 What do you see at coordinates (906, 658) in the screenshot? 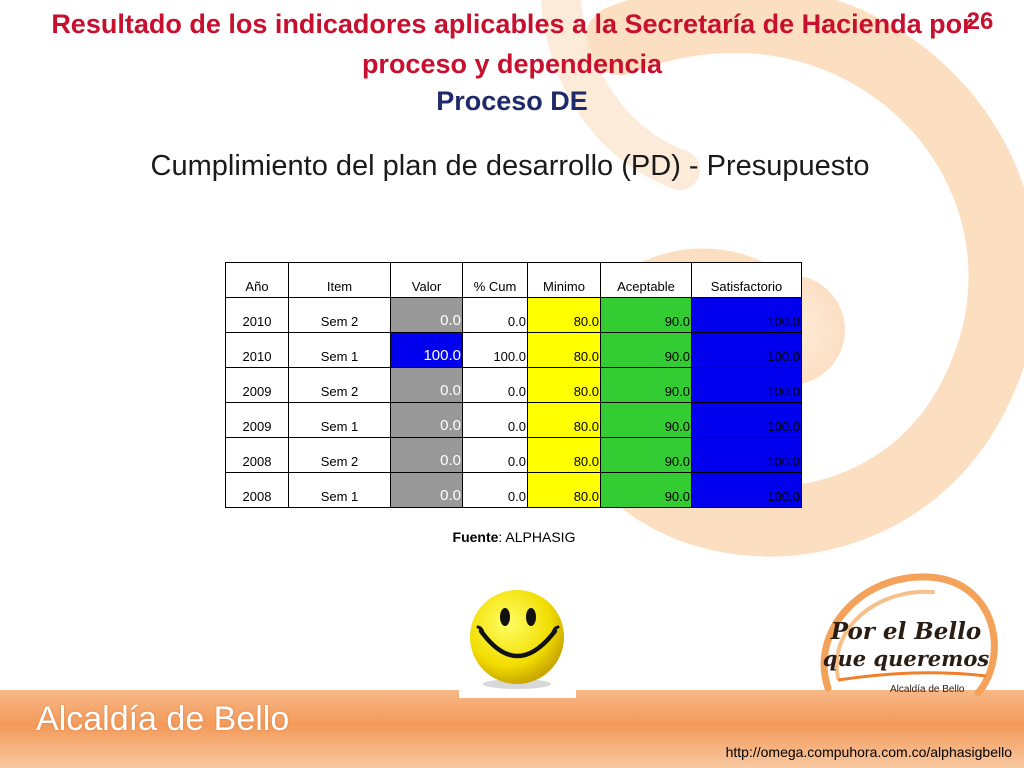
I see `slogan-line2: que queremos` at bounding box center [906, 658].